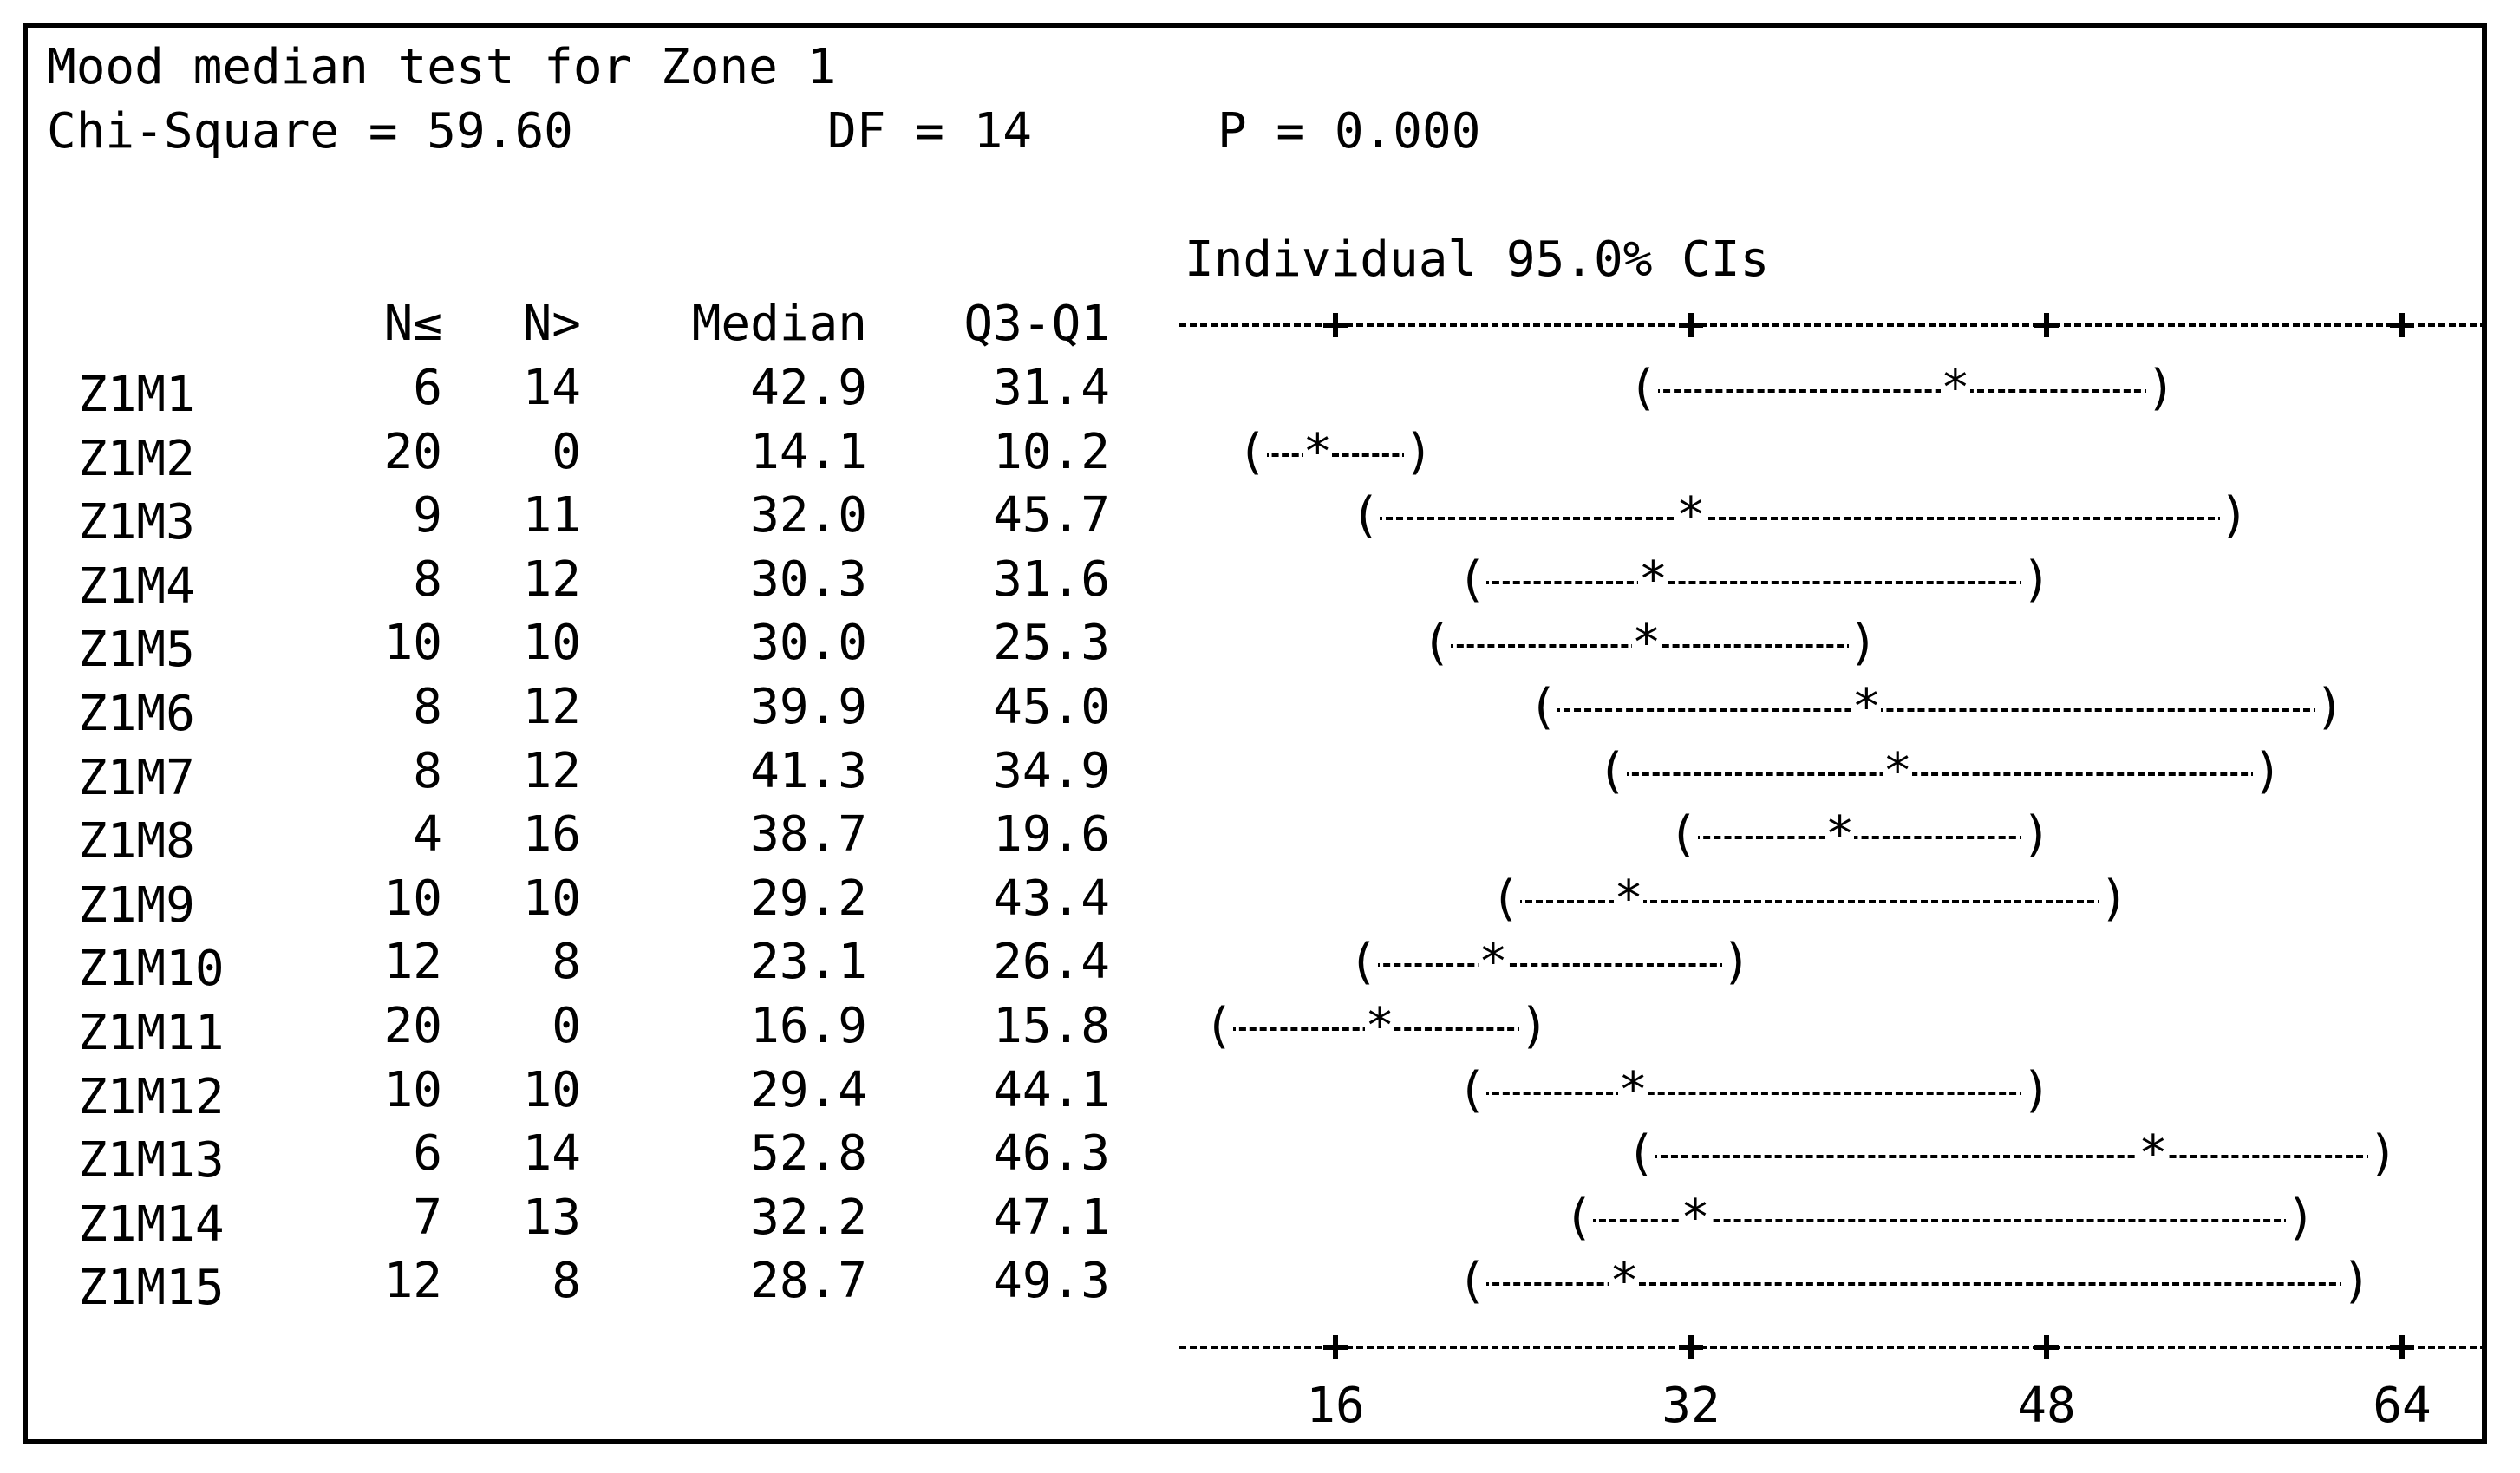 This screenshot has width=2520, height=1473. I want to click on row-n-gt: 13, so click(551, 1217).